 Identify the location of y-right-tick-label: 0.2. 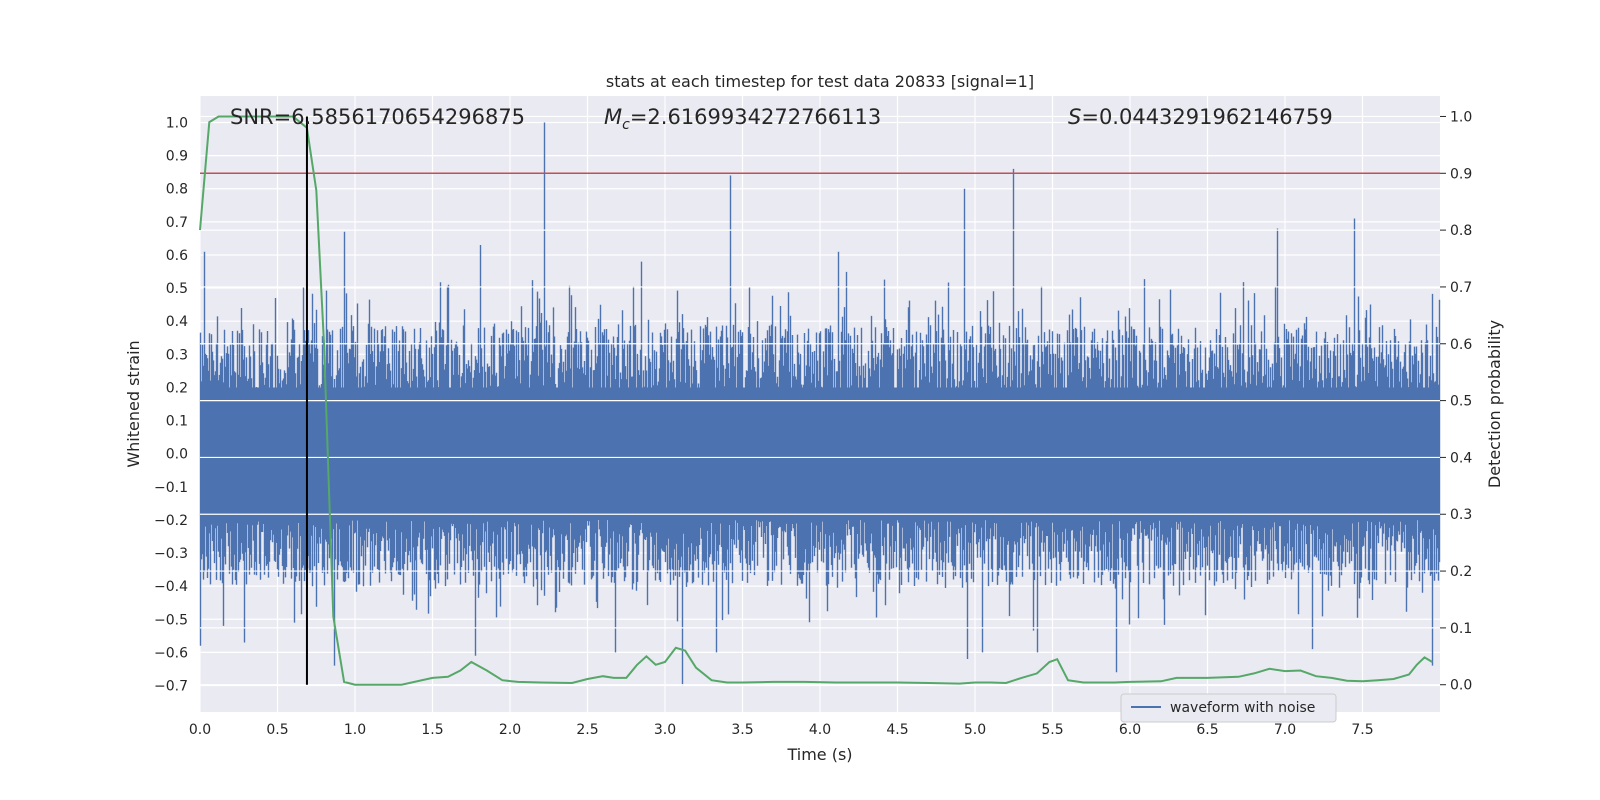
(1461, 572).